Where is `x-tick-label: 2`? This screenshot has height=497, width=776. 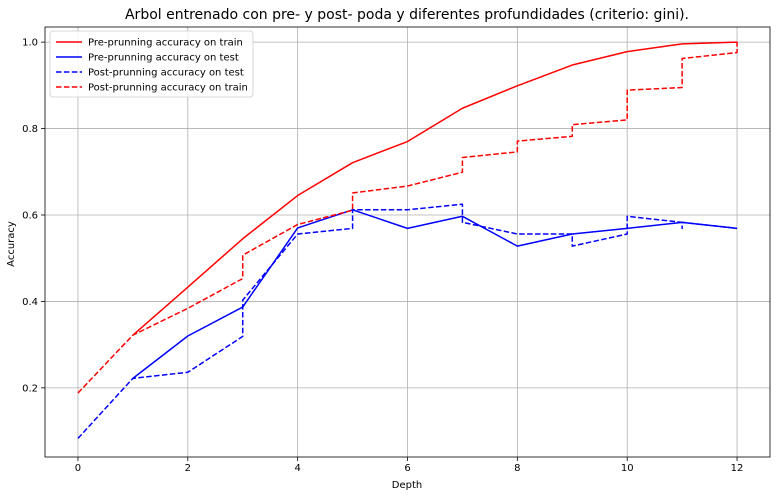
x-tick-label: 2 is located at coordinates (188, 468).